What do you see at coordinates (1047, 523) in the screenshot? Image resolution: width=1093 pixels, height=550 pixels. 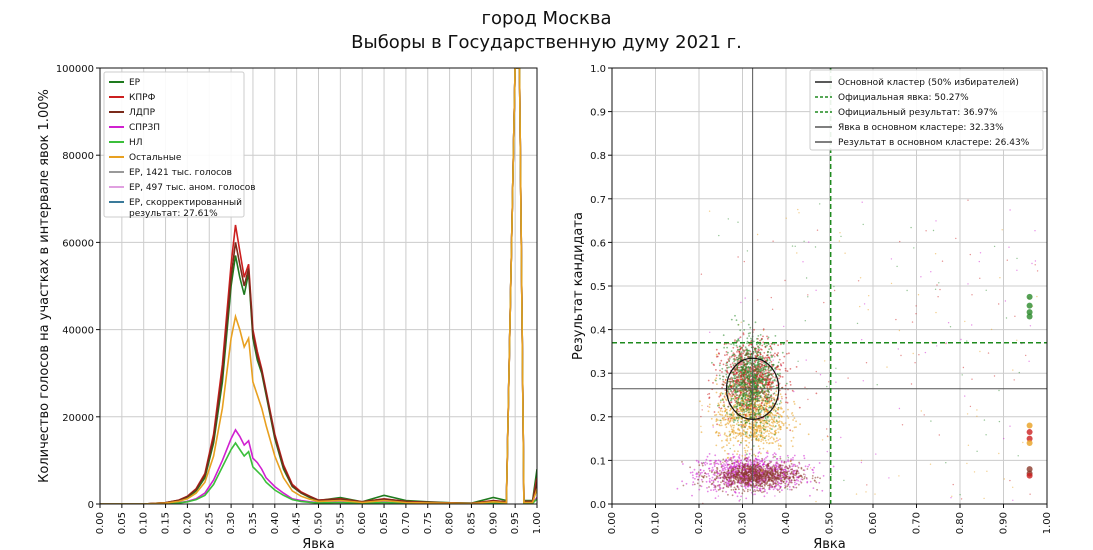 I see `right-x-tick-label: 1.00` at bounding box center [1047, 523].